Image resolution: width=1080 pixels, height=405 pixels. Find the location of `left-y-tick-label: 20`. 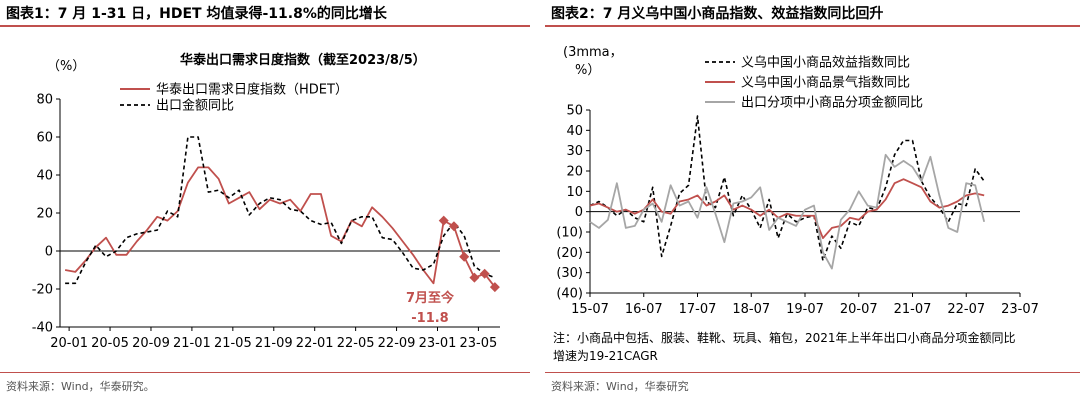

left-y-tick-label: 20 is located at coordinates (44, 214).